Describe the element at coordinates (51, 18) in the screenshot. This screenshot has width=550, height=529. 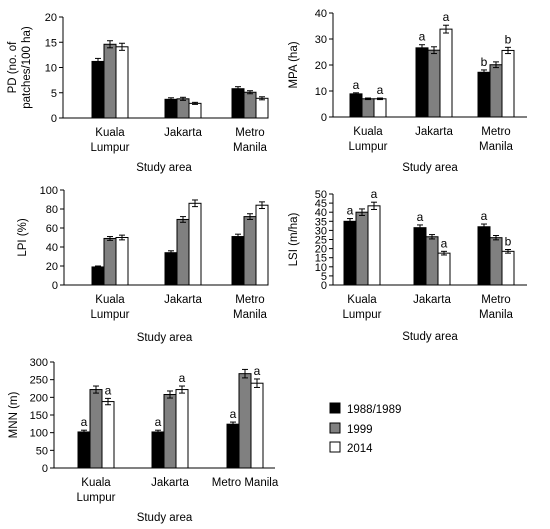
I see `pd-y-tick-label: 20` at that location.